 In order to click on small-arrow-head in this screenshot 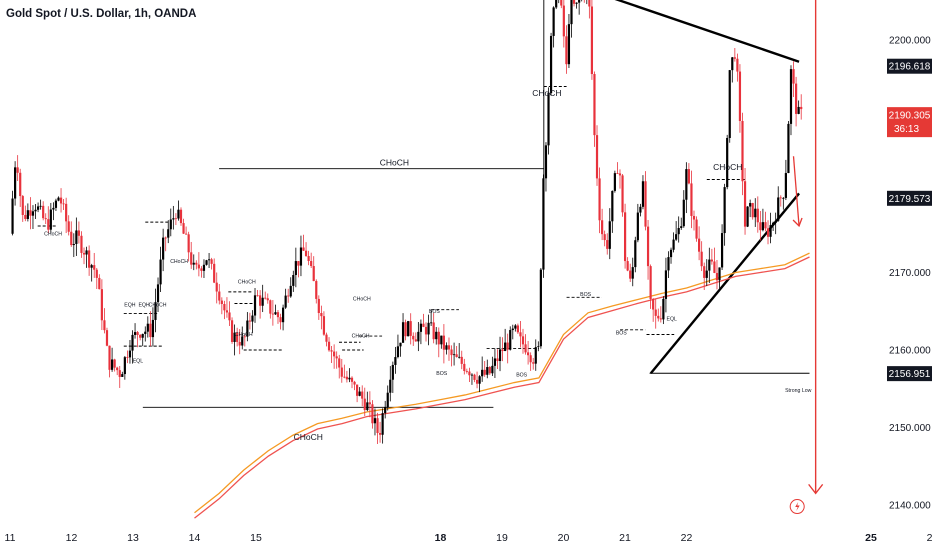, I will do `click(797, 222)`.